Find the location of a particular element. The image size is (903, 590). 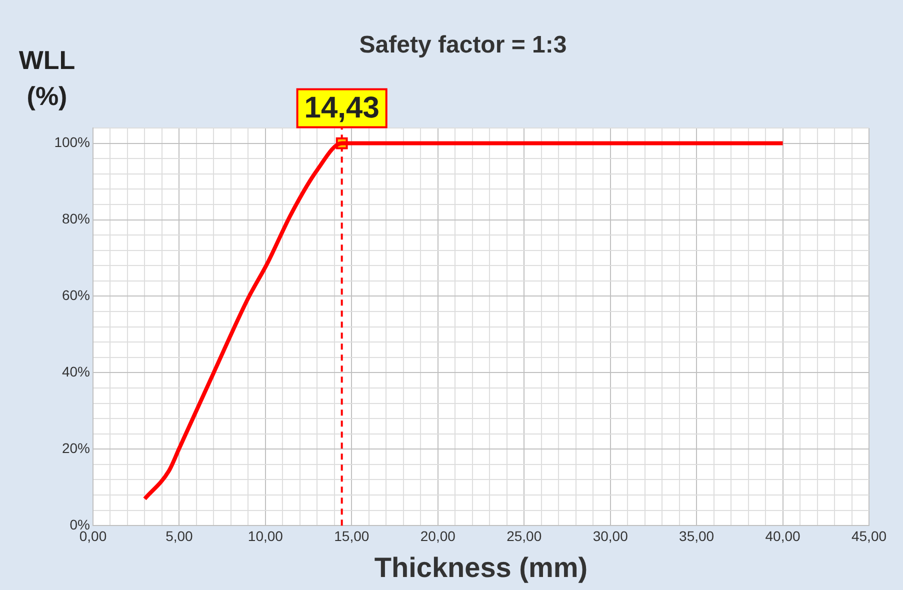

y-tick-label: 60% is located at coordinates (76, 295).